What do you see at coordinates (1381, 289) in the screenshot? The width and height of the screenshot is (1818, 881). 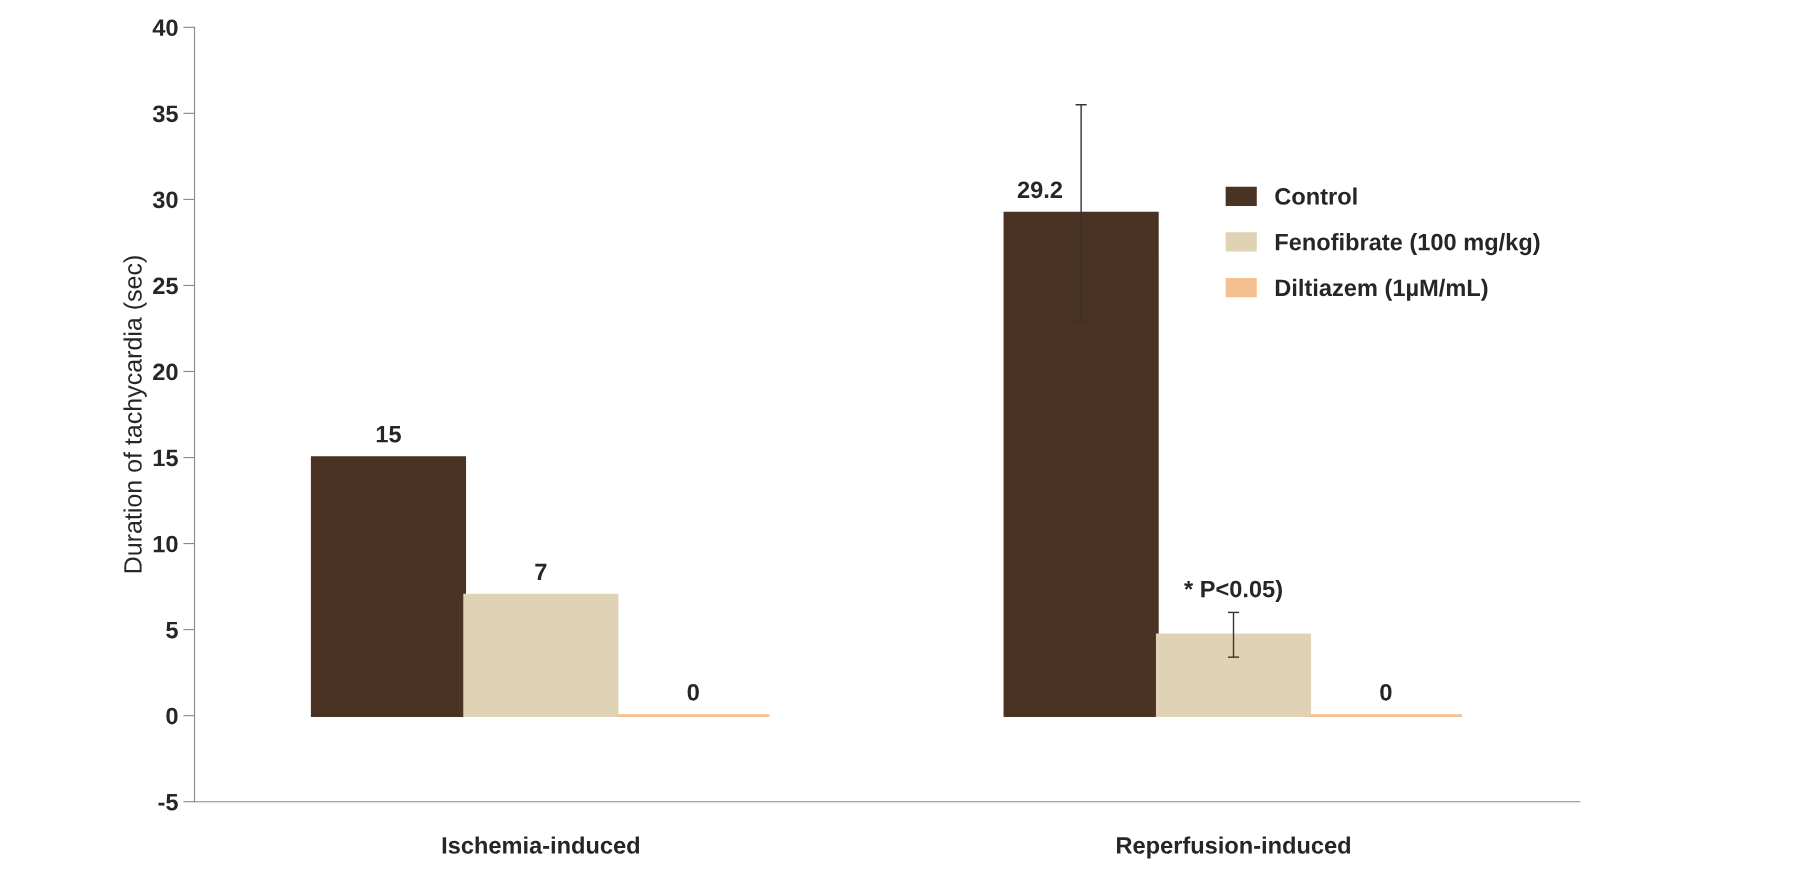 I see `legend-label: Diltiazem (1µM/mL)` at bounding box center [1381, 289].